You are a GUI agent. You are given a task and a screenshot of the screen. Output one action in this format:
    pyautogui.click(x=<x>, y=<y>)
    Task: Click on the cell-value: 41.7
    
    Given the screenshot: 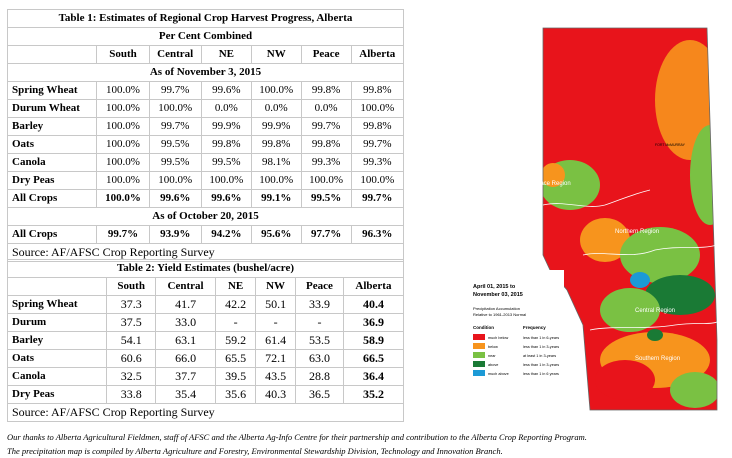 What is the action you would take?
    pyautogui.click(x=186, y=304)
    